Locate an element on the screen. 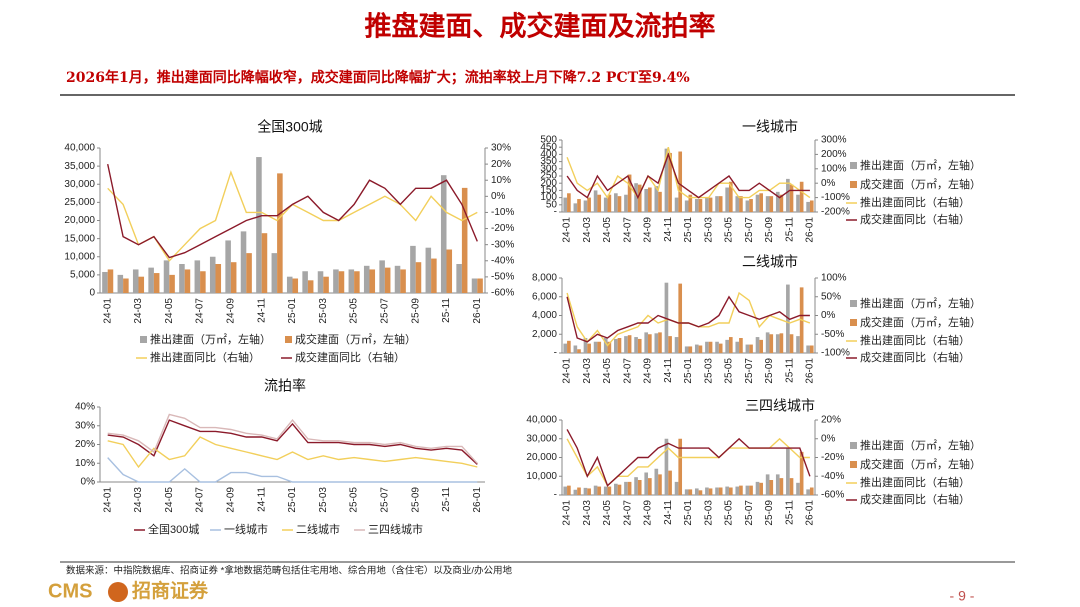 The image size is (1080, 607). y-tick-label: 150 is located at coordinates (548, 190).